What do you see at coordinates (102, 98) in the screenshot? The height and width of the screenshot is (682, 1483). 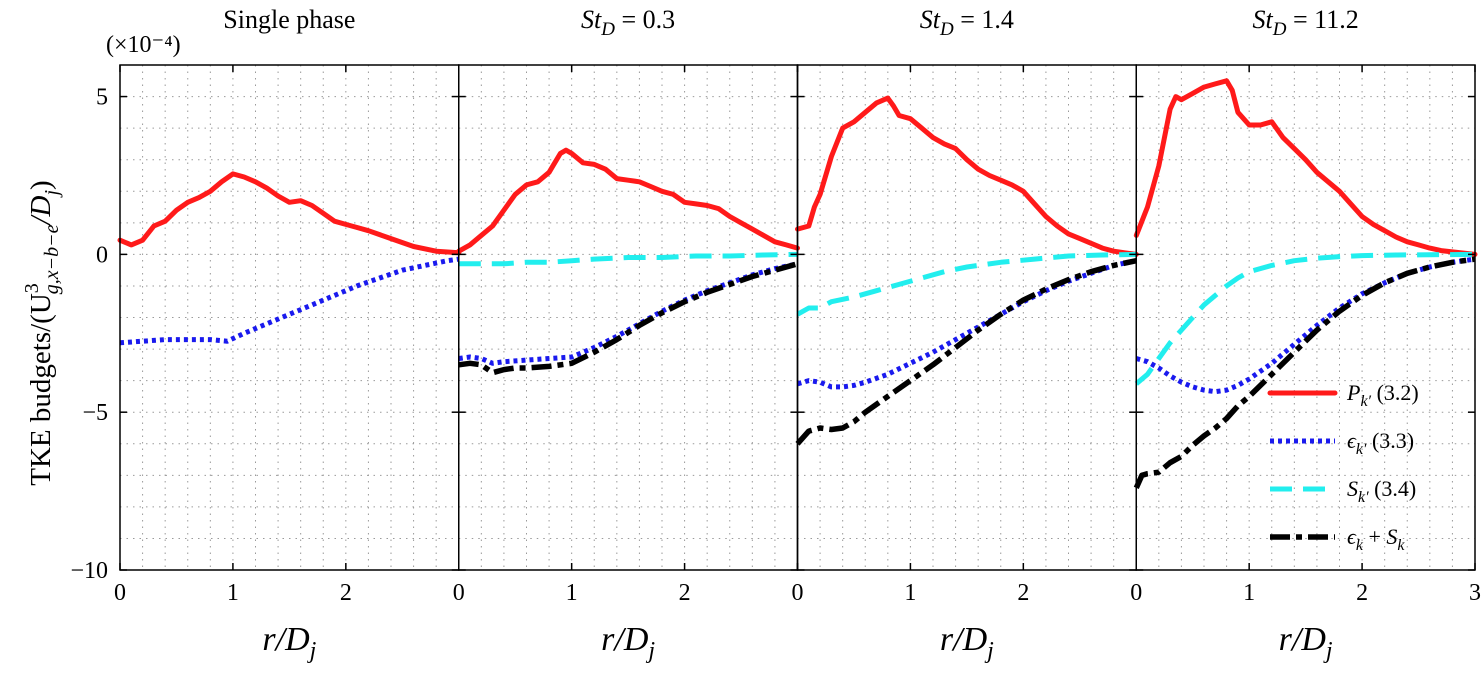 I see `y-tick-label: 5` at bounding box center [102, 98].